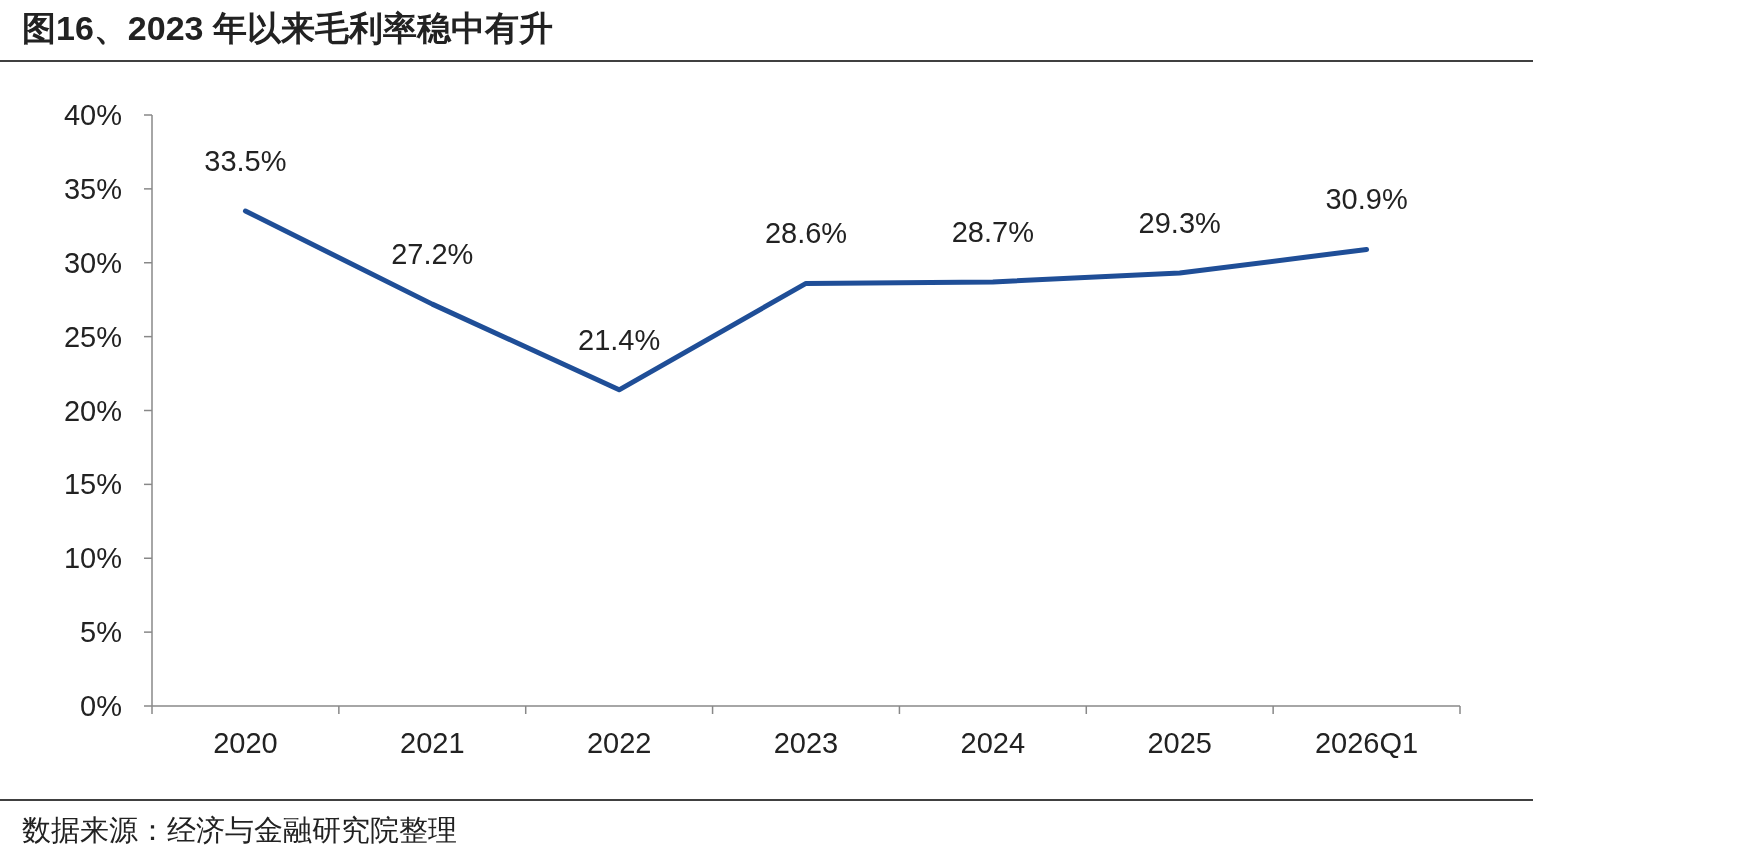 The height and width of the screenshot is (862, 1748). Describe the element at coordinates (92, 262) in the screenshot. I see `ytick: 30%` at that location.